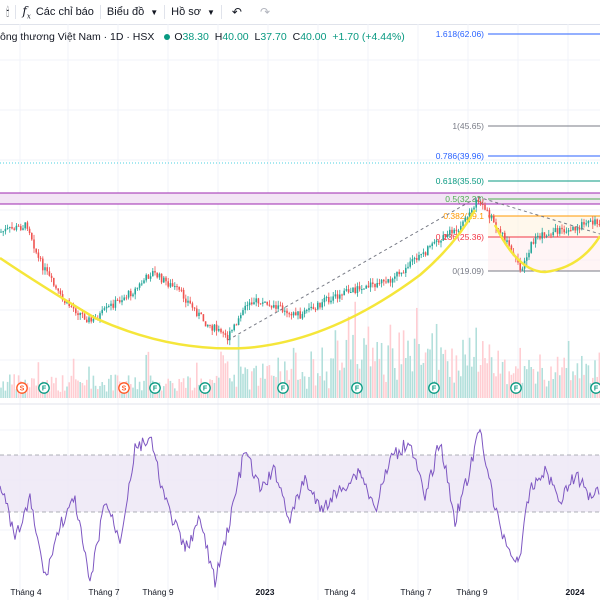 Image resolution: width=600 pixels, height=600 pixels. Describe the element at coordinates (546, 249) in the screenshot. I see `handle-curve` at that location.